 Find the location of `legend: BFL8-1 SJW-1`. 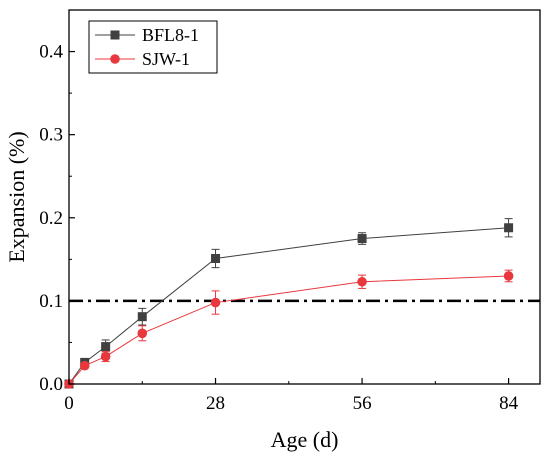

legend: BFL8-1 SJW-1 is located at coordinates (153, 47).